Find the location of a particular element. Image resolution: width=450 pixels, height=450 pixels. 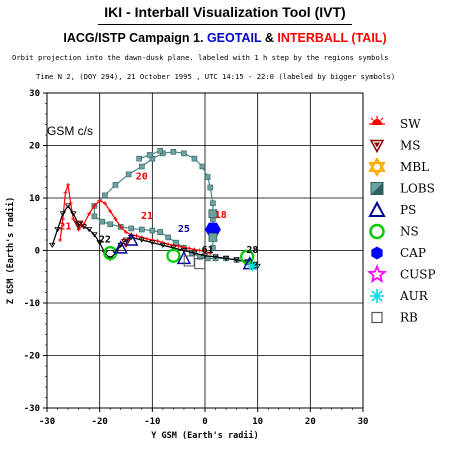

x-tick-label: 0 is located at coordinates (204, 422).